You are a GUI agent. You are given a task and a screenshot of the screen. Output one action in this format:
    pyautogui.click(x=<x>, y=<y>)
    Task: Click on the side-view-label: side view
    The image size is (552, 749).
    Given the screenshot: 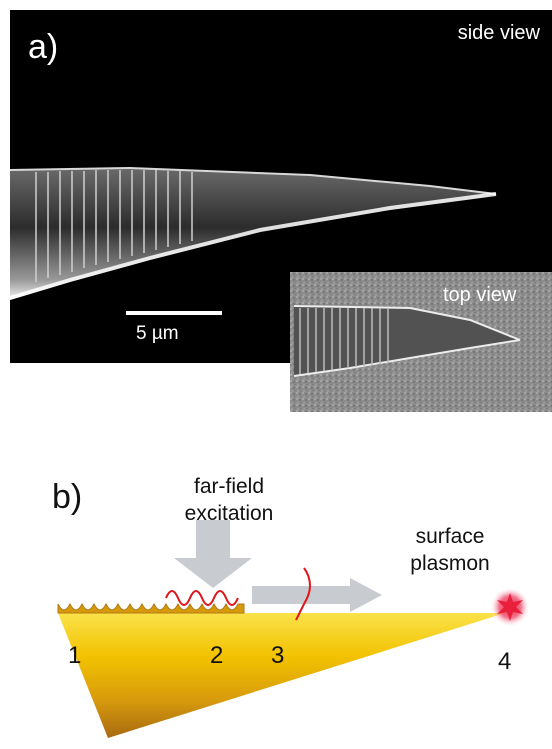 What is the action you would take?
    pyautogui.click(x=498, y=33)
    